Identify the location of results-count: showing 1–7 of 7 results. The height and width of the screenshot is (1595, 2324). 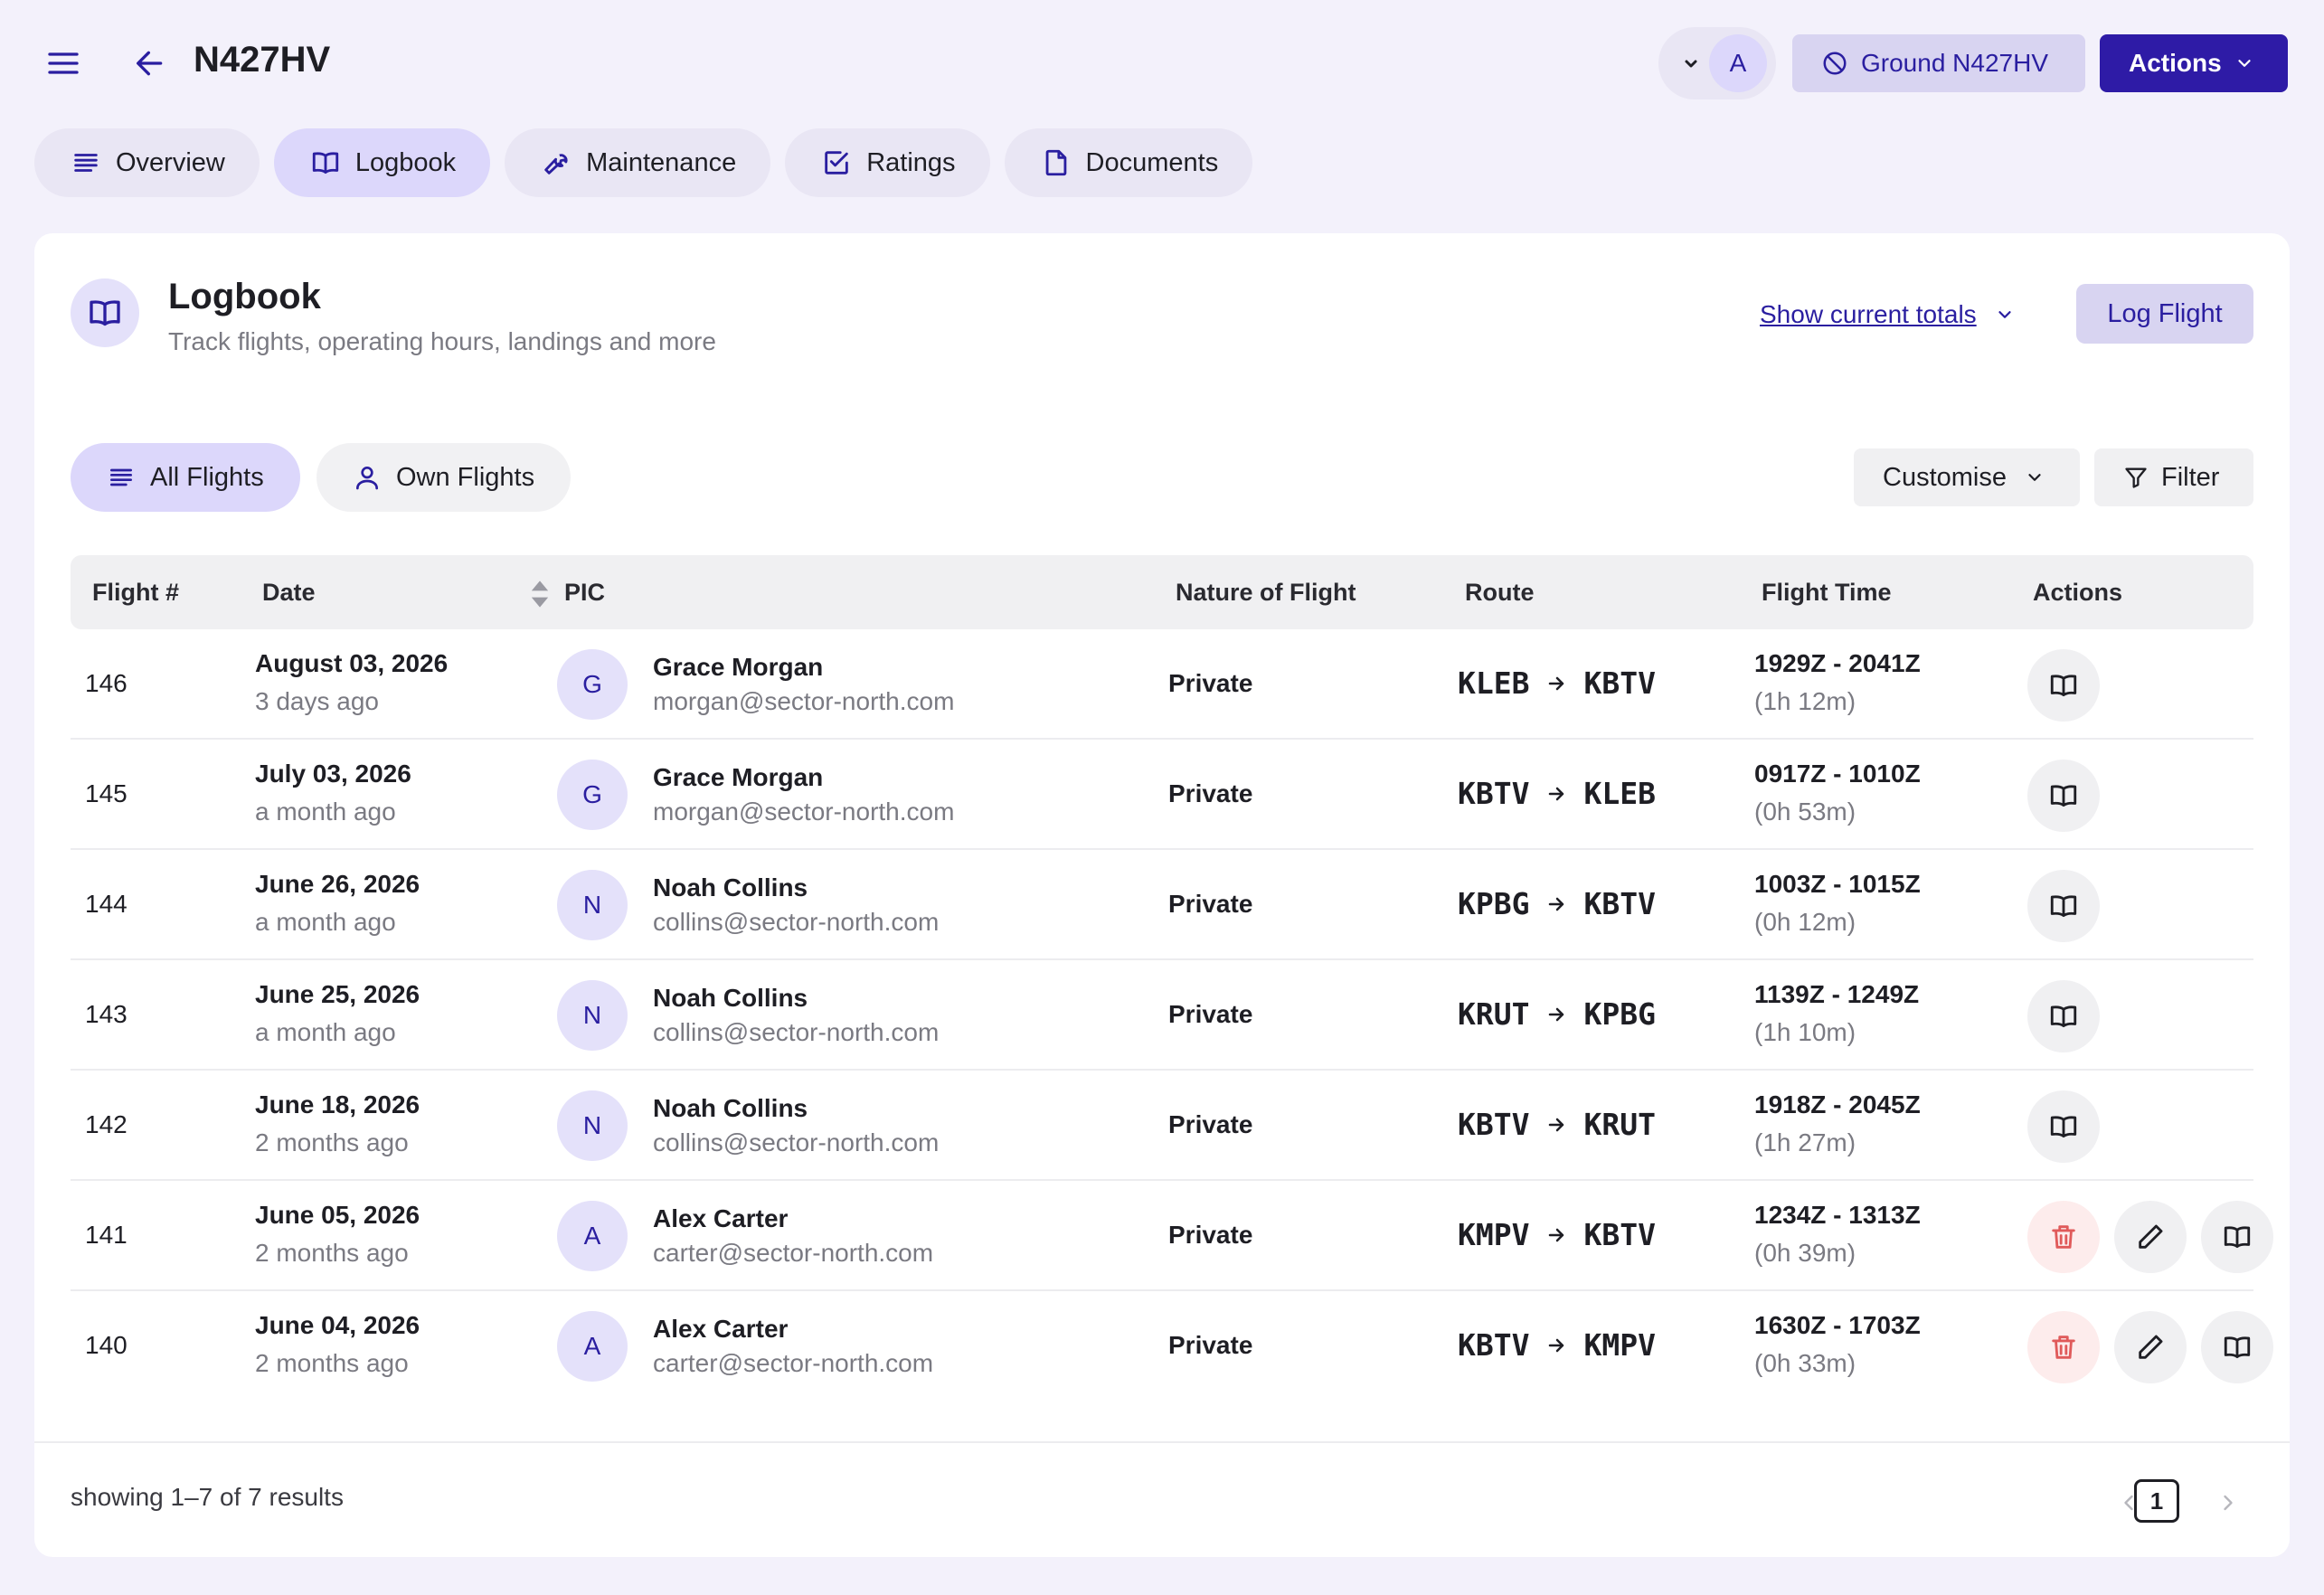
(208, 1497).